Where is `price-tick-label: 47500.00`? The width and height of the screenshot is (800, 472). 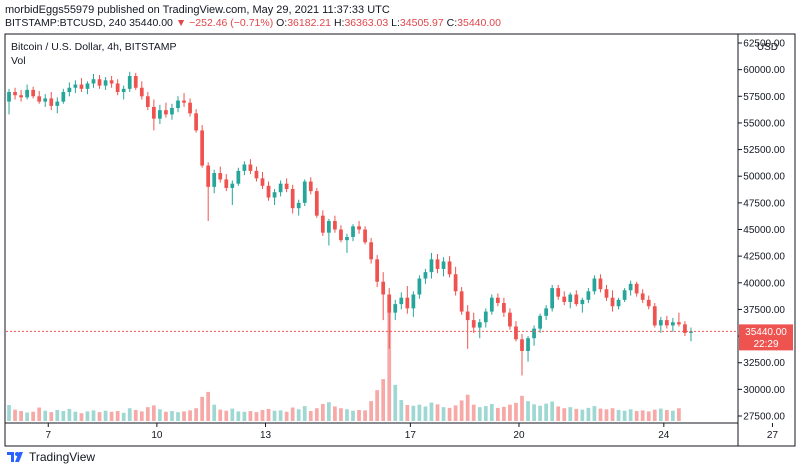 price-tick-label: 47500.00 is located at coordinates (764, 203).